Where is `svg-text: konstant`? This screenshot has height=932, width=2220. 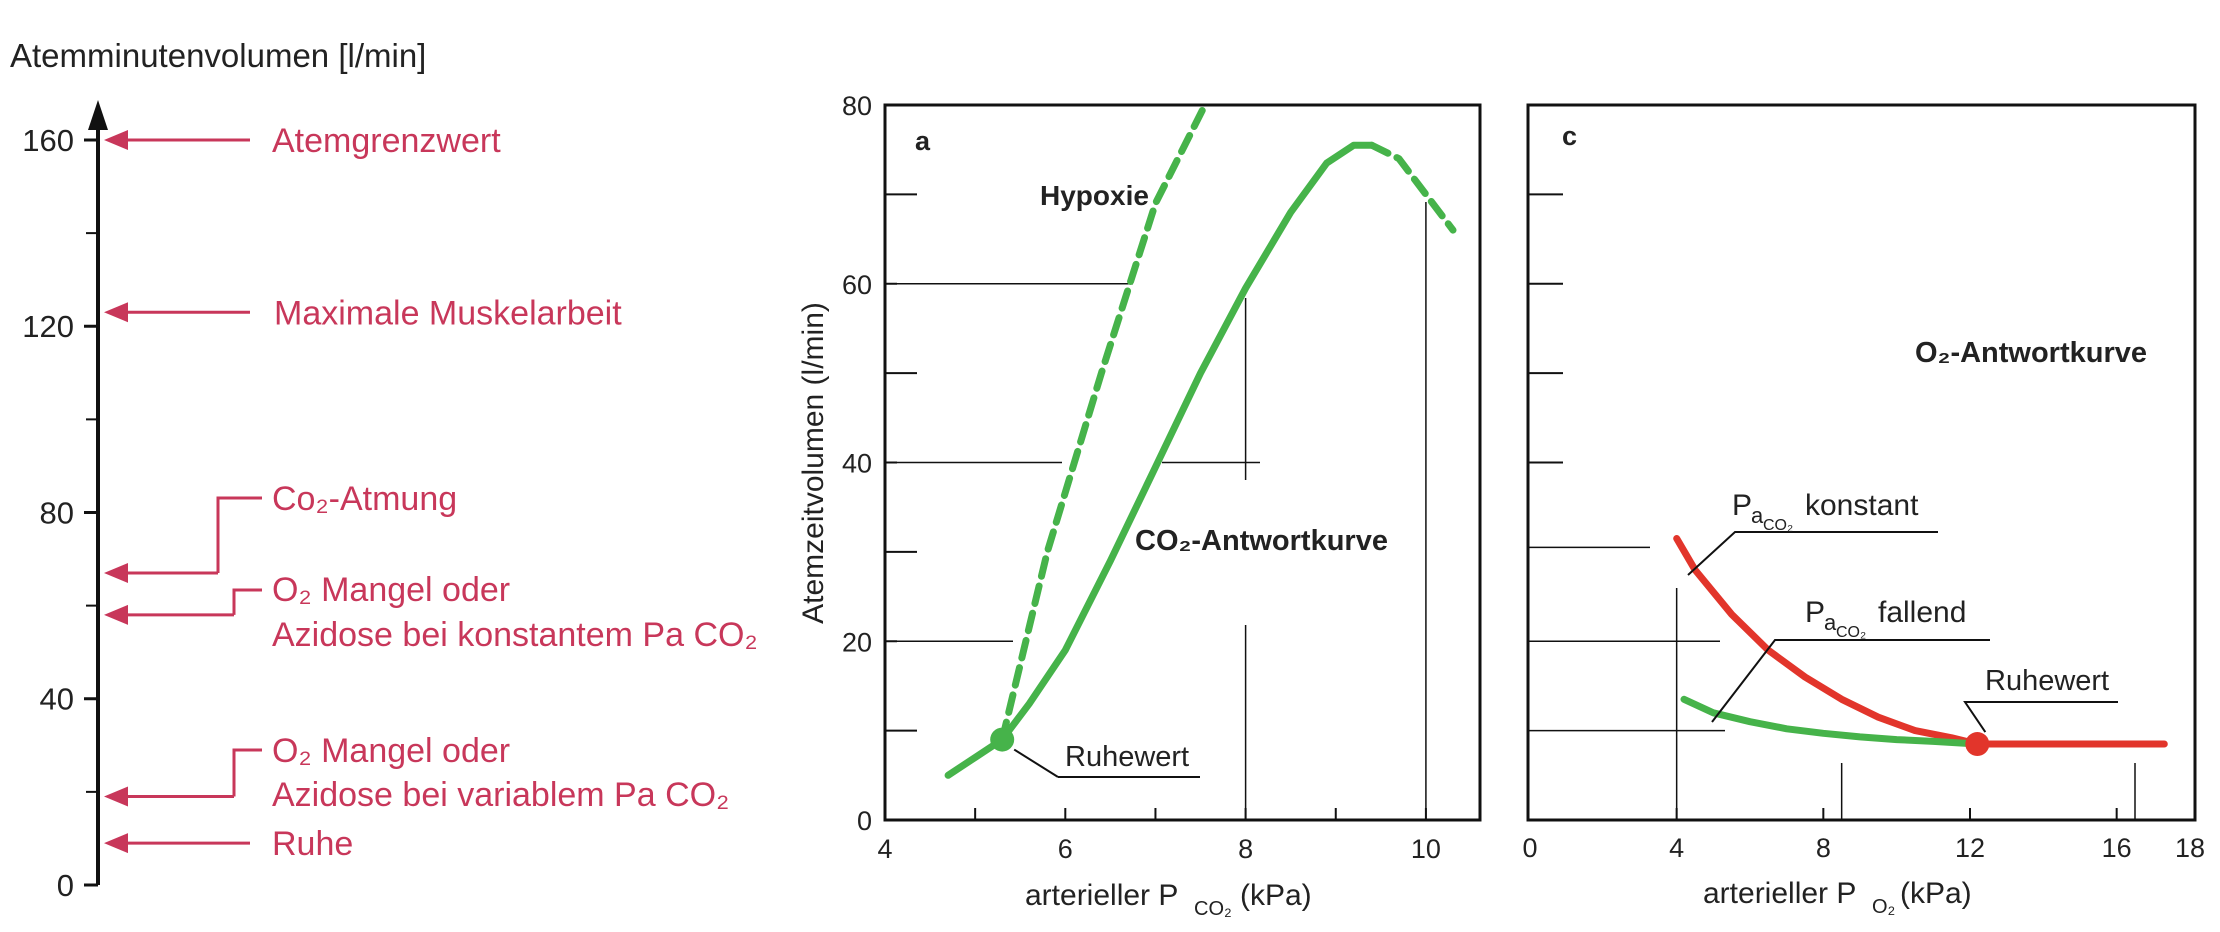 svg-text: konstant is located at coordinates (1862, 505).